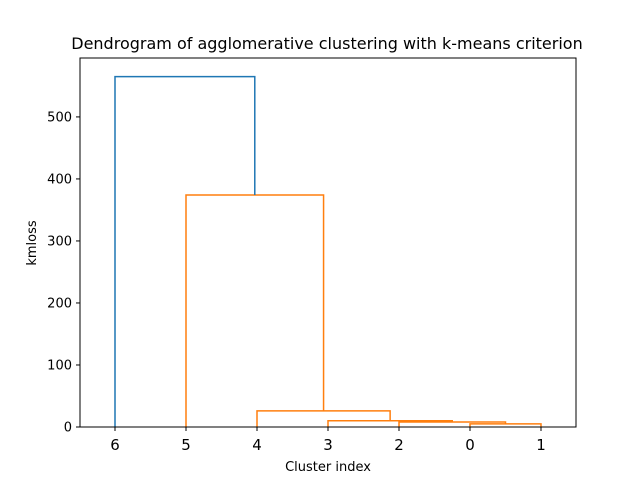 Image resolution: width=640 pixels, height=480 pixels. Describe the element at coordinates (63, 273) in the screenshot. I see `y-axis-ticks: 0 100 200 300 400 500` at that location.